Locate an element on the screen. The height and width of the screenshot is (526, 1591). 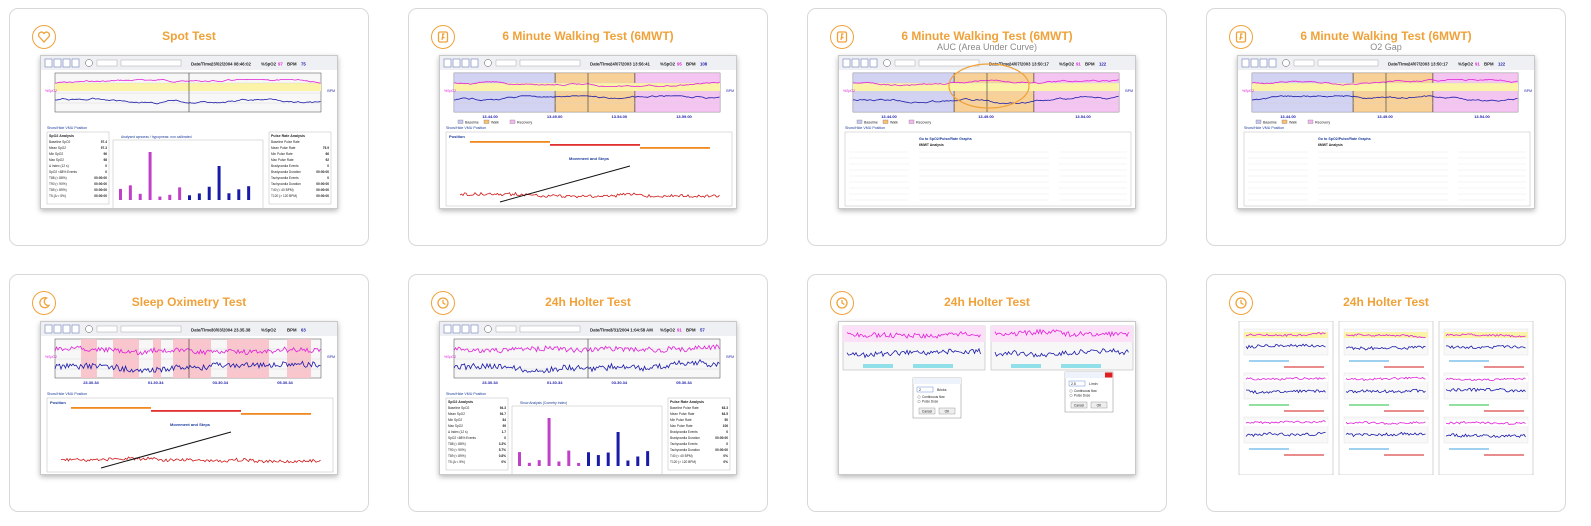
spo2-label: %SpO2 is located at coordinates (668, 64).